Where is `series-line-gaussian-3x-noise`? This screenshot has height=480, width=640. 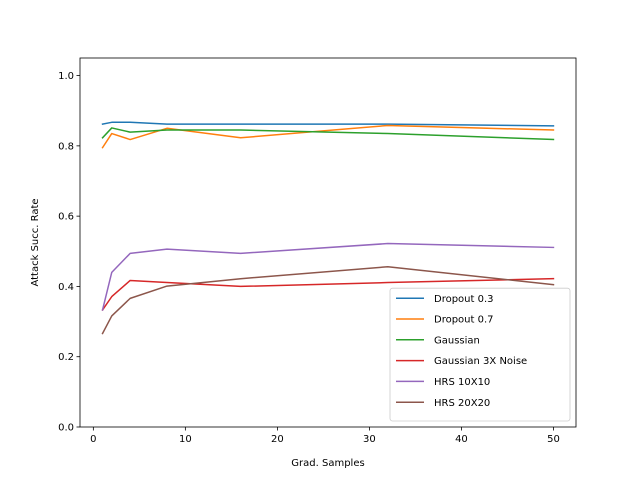
series-line-gaussian-3x-noise is located at coordinates (328, 294).